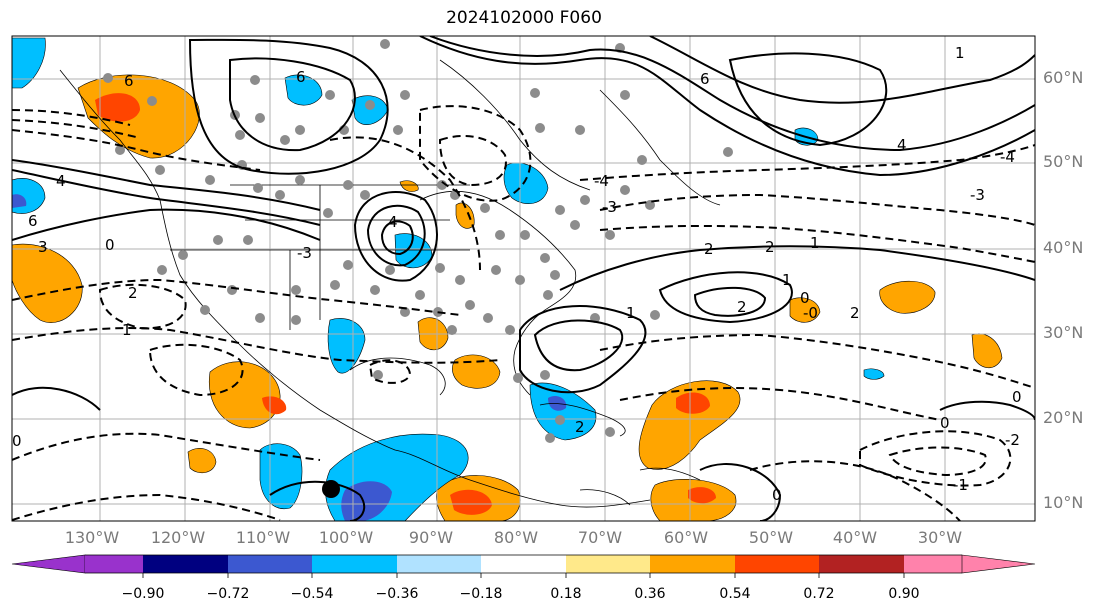 The image size is (1105, 615). What do you see at coordinates (771, 537) in the screenshot?
I see `lon-label: 50°W` at bounding box center [771, 537].